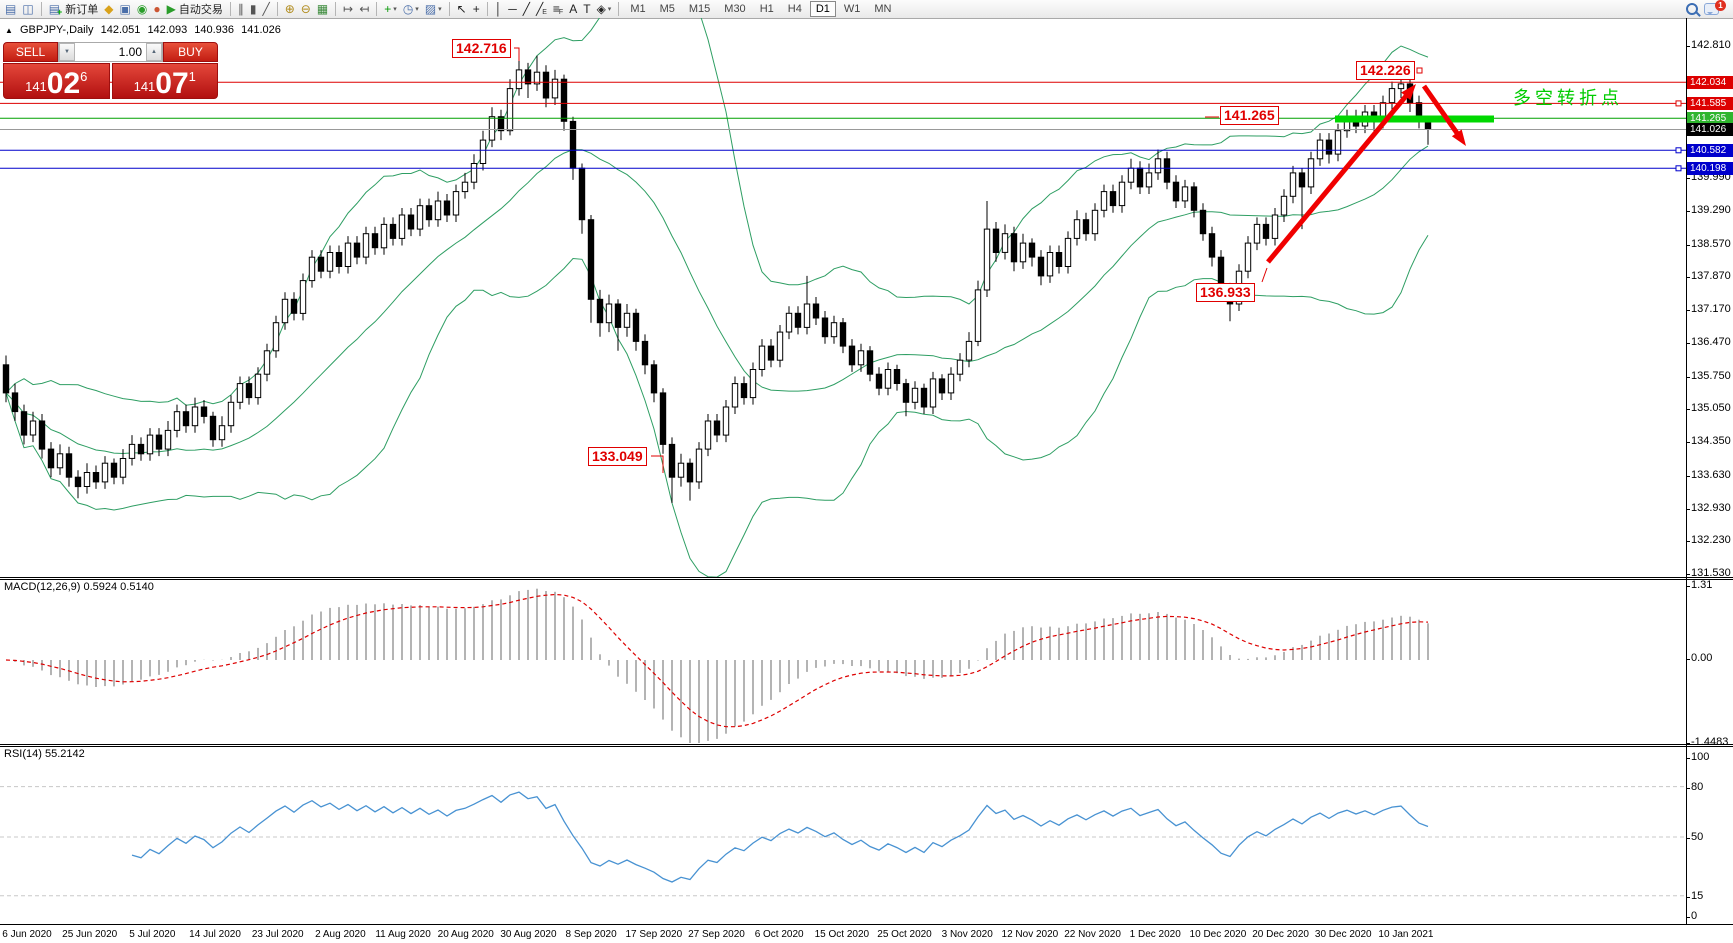  I want to click on arrows-icon: ◈ ▾, so click(604, 9).